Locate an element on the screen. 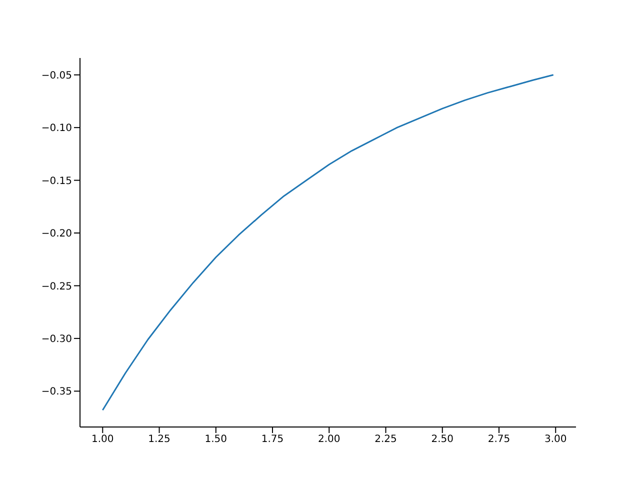  x-tick-label: 2.25 is located at coordinates (385, 440).